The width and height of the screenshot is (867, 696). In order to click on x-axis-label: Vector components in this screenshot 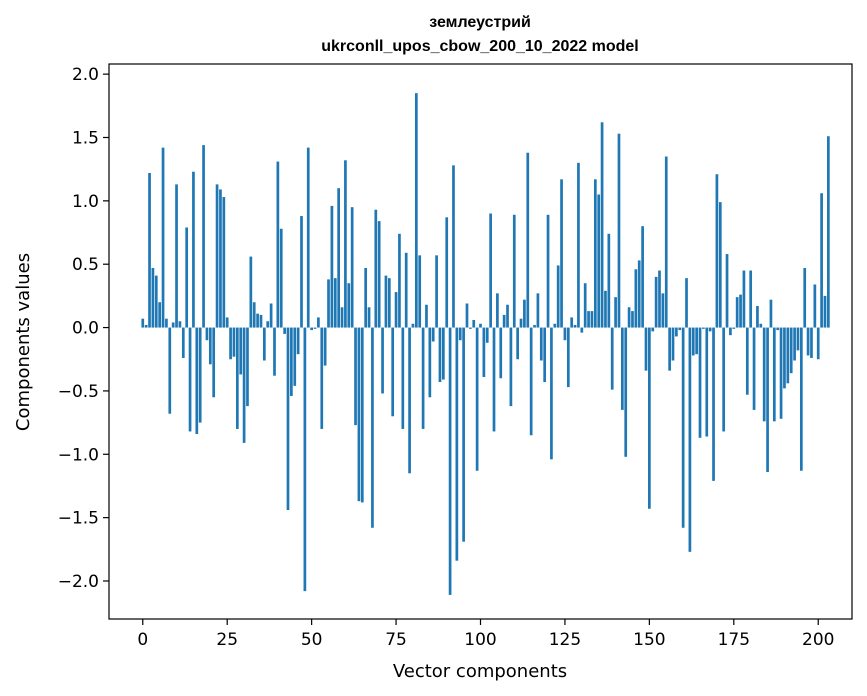, I will do `click(480, 671)`.